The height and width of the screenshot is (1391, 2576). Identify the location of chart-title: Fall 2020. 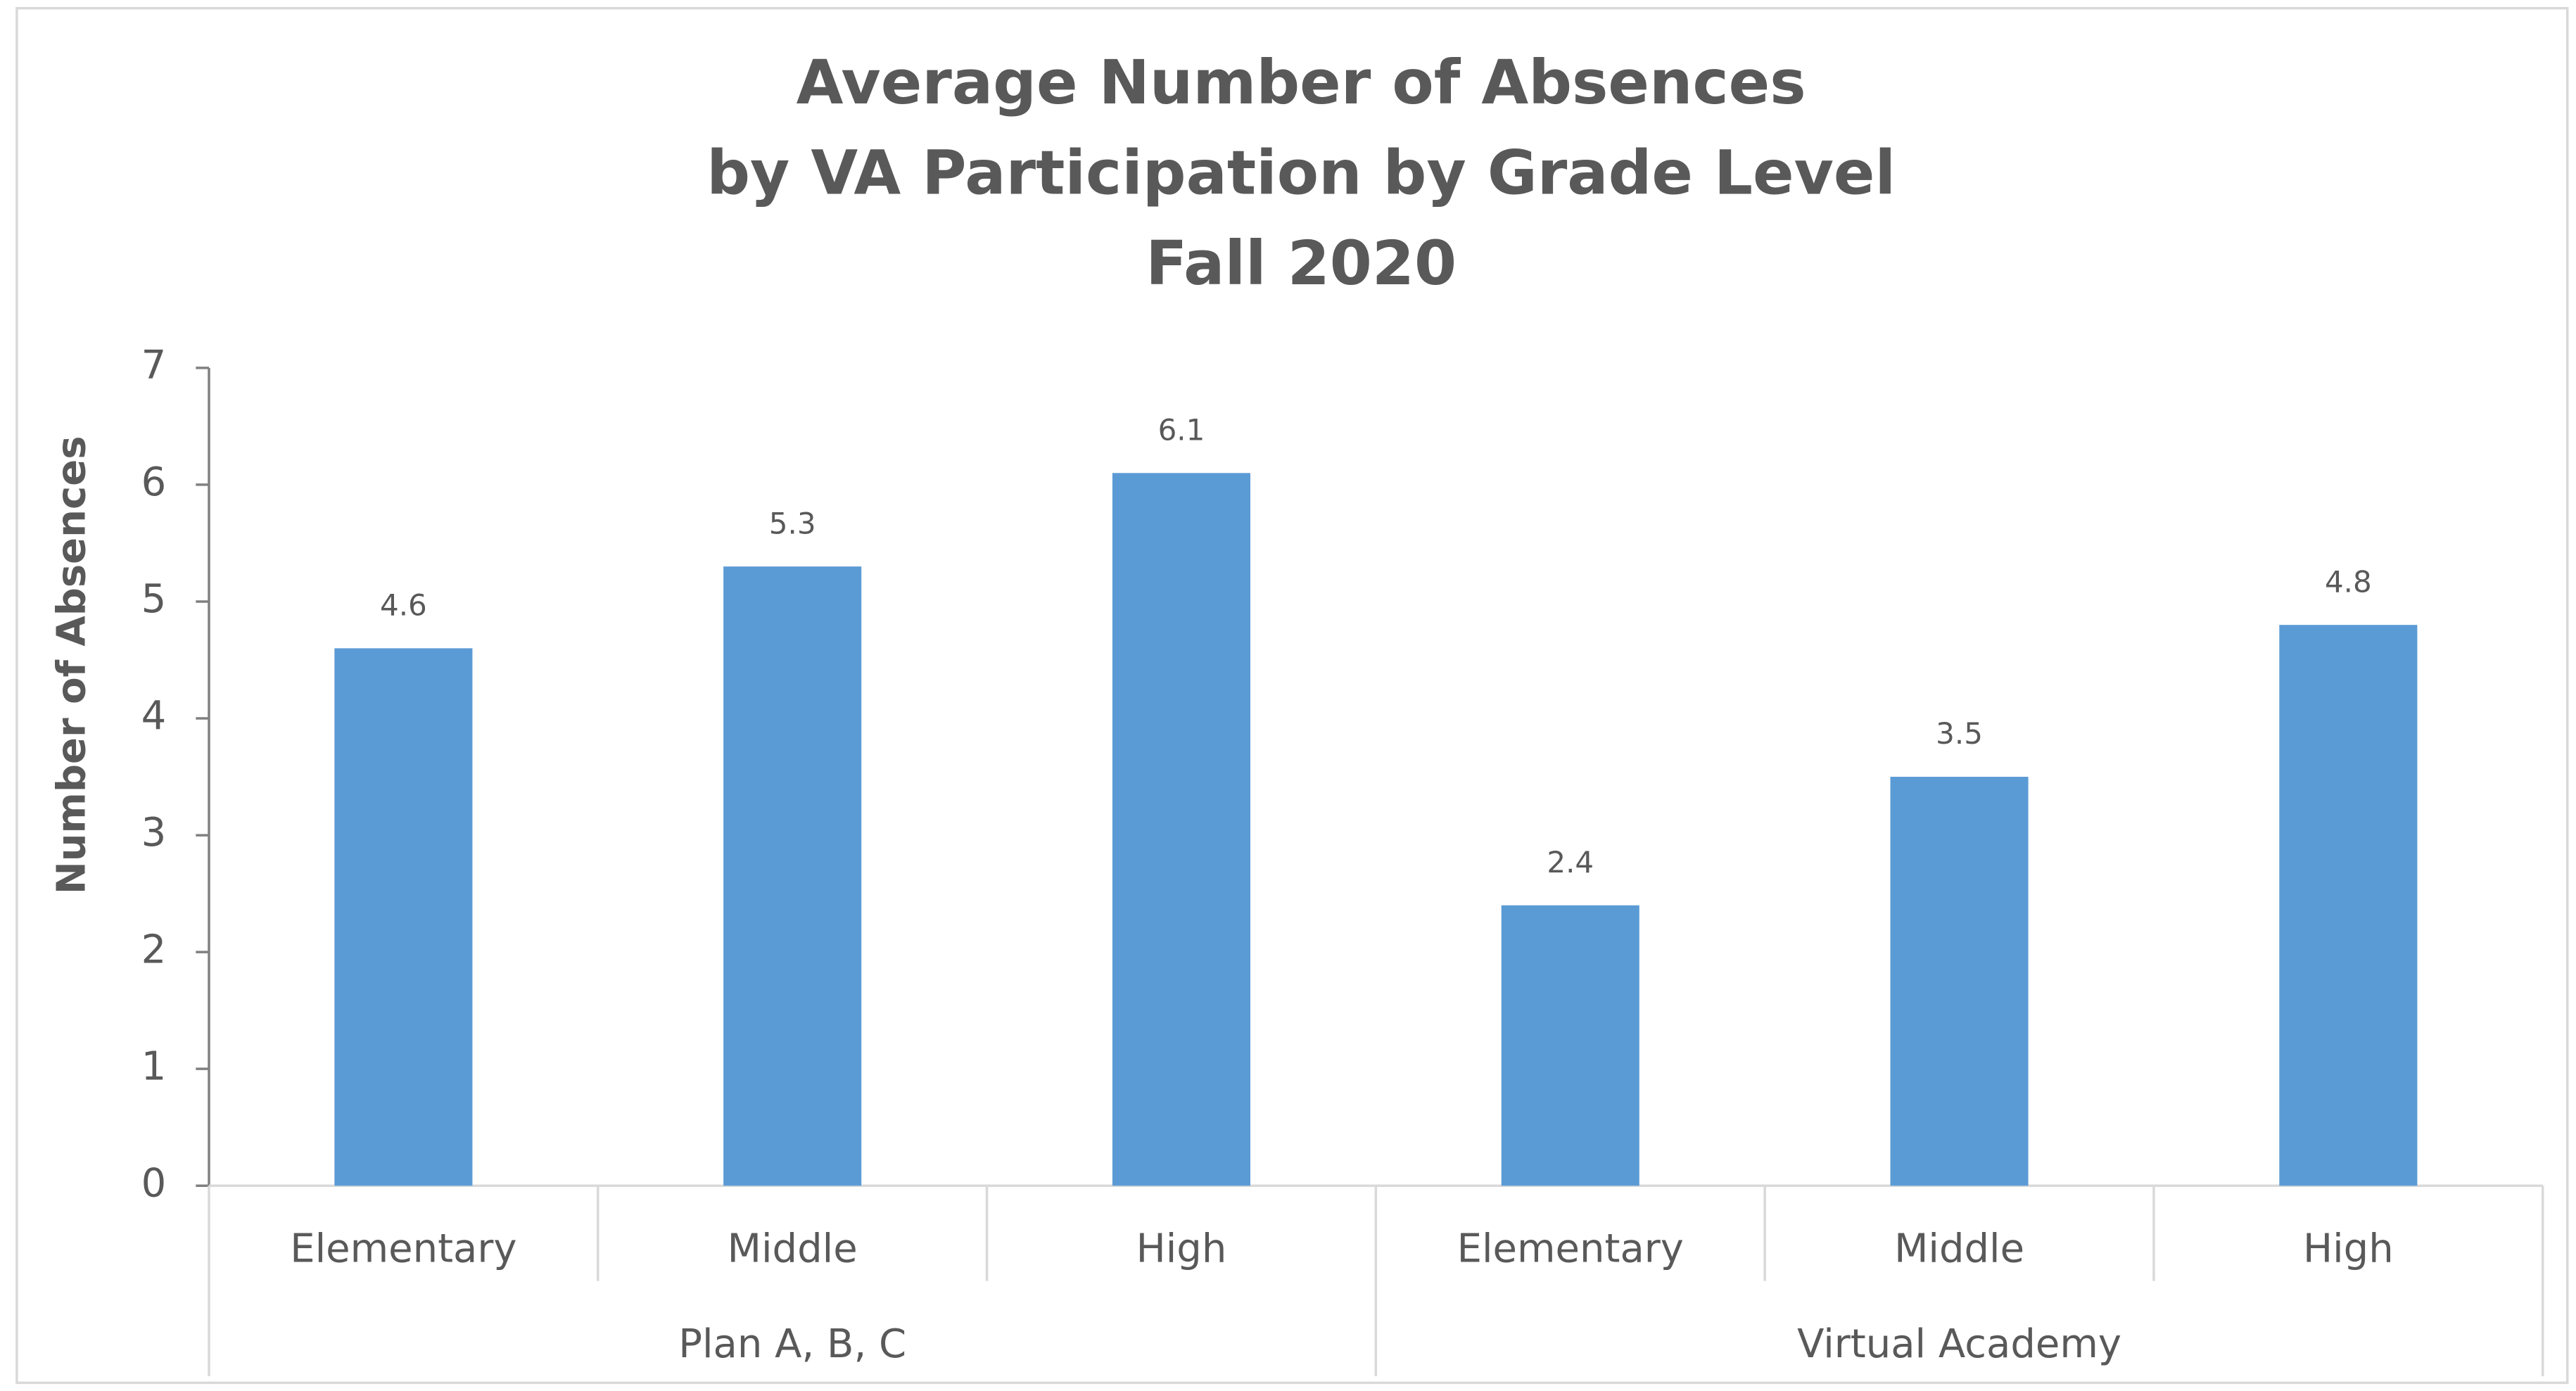
(1301, 264).